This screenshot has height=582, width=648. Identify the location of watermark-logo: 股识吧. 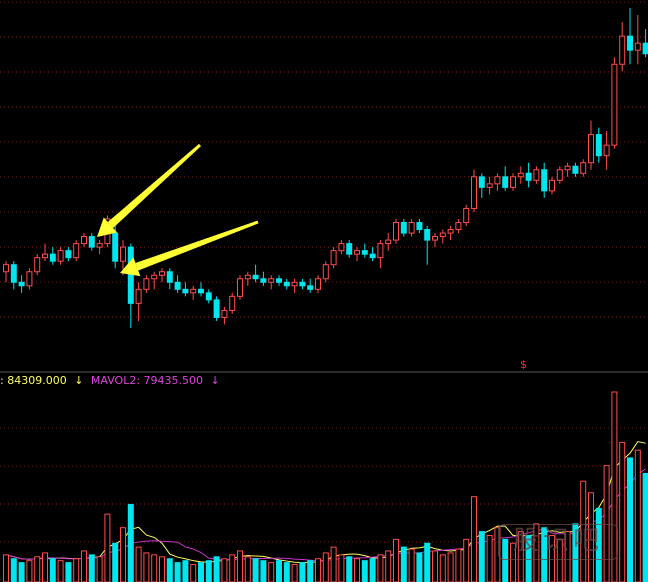
(558, 542).